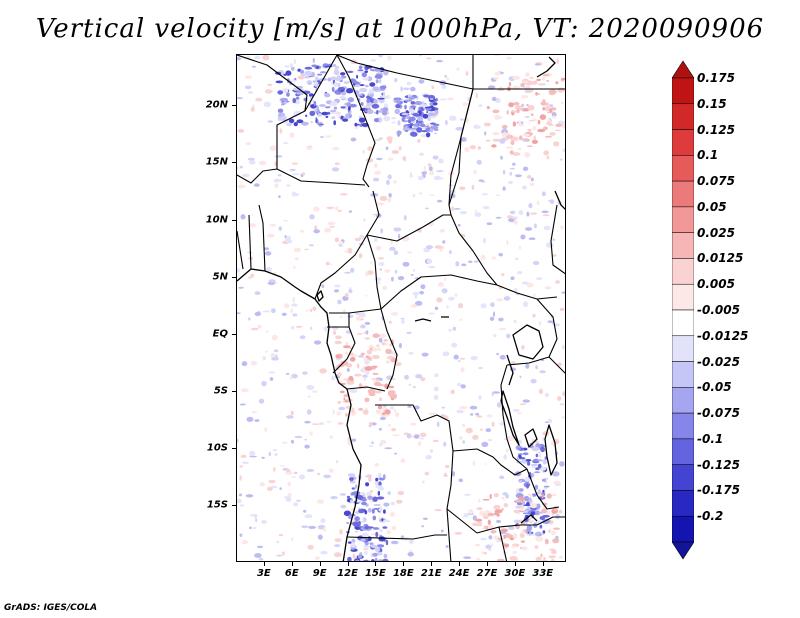 This screenshot has width=800, height=618. Describe the element at coordinates (276, 284) in the screenshot. I see `coast-west-africa` at that location.